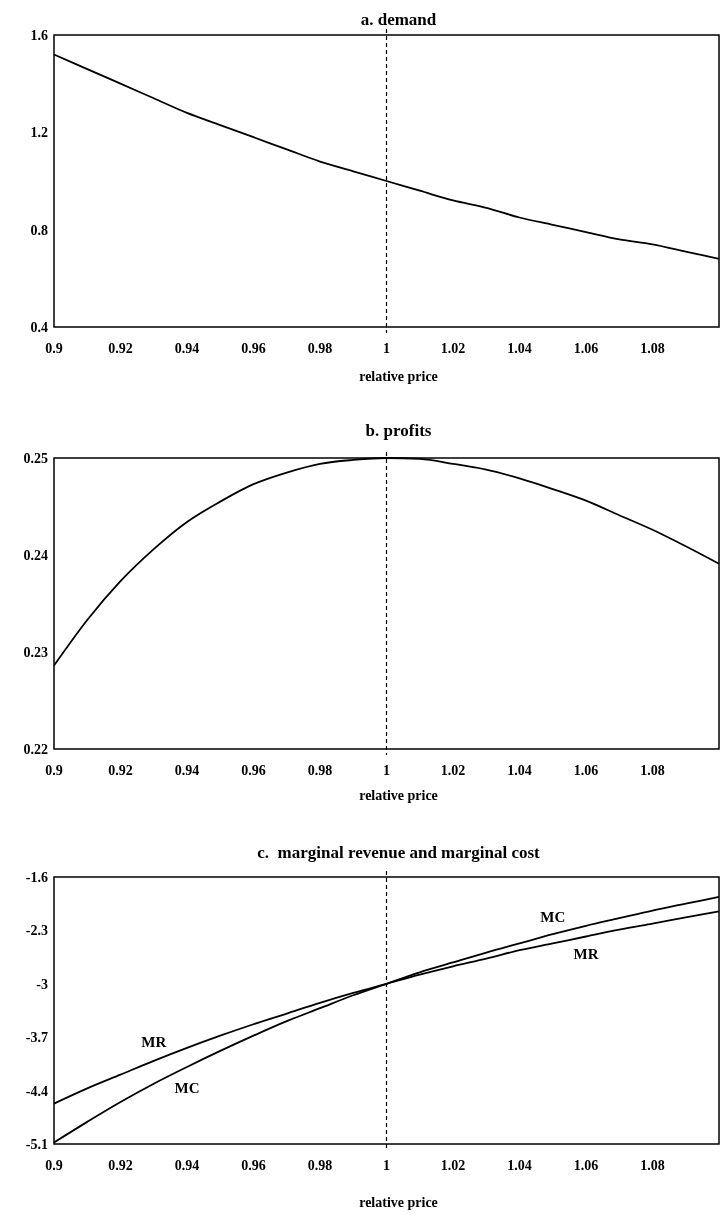 The width and height of the screenshot is (727, 1228). I want to click on y-tick-label: 1.6, so click(39, 35).